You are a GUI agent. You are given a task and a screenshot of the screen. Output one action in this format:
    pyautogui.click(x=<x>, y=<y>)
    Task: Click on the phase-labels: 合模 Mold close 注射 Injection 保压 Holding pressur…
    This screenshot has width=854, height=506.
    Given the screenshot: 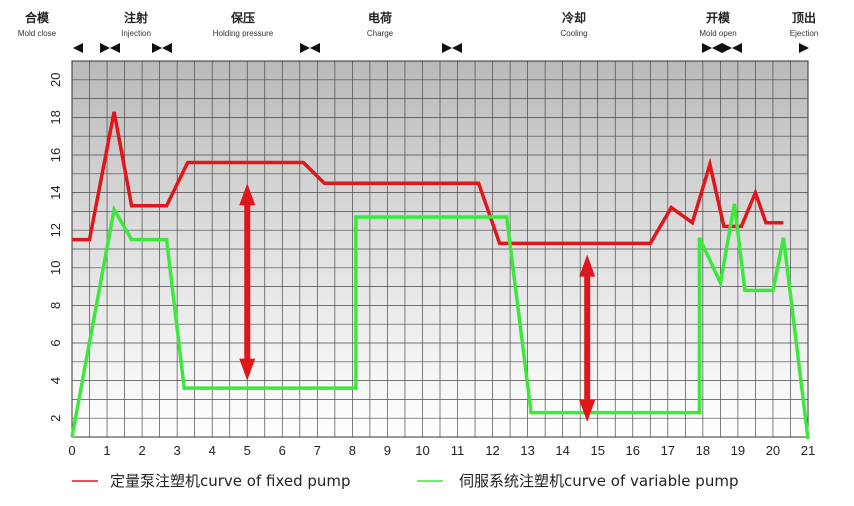 What is the action you would take?
    pyautogui.click(x=418, y=31)
    